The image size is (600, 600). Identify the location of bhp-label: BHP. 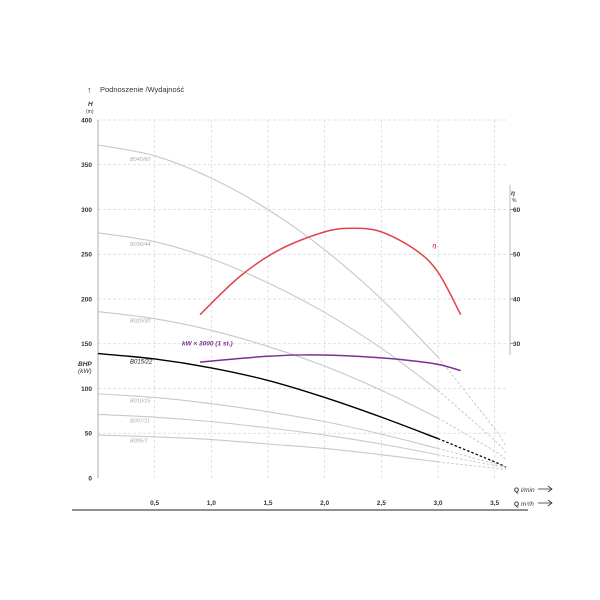
(85, 364).